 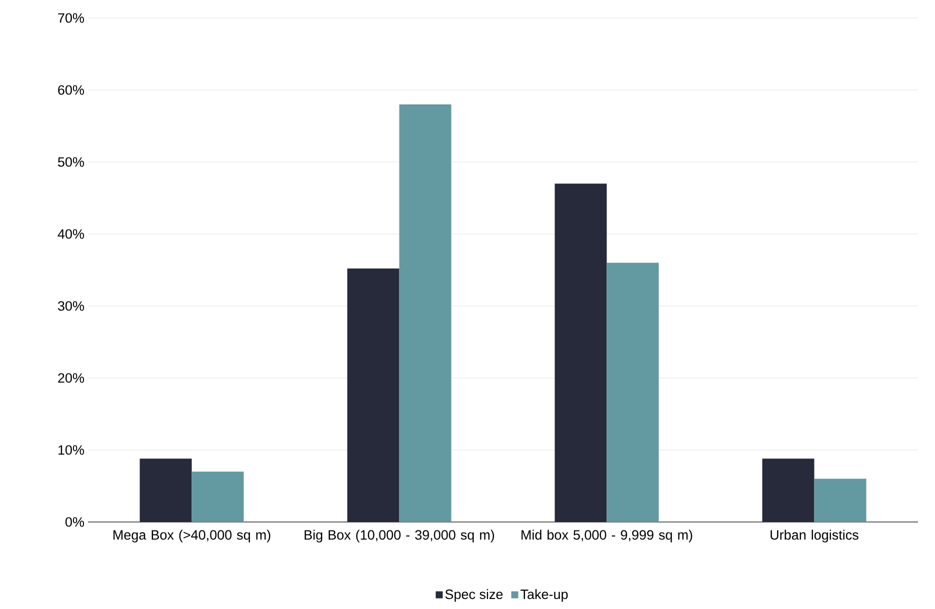 I want to click on y-tick-label: 50%, so click(x=71, y=162).